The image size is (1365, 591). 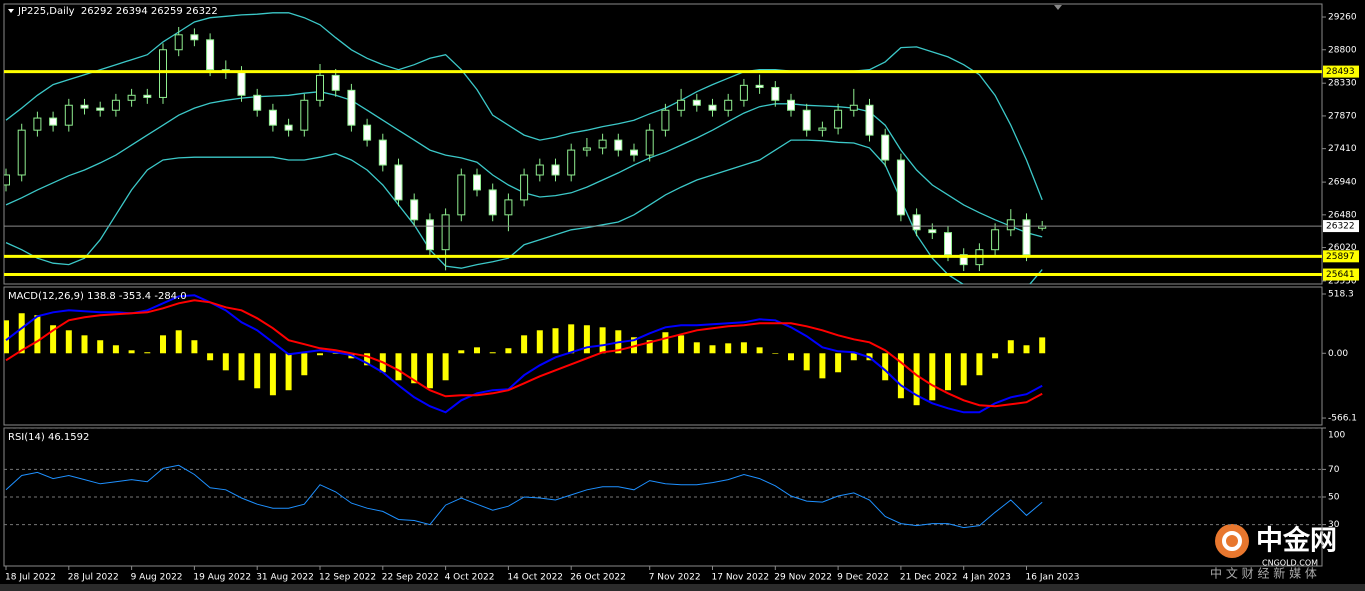 I want to click on x-tick-label: 12 Sep 2022, so click(x=347, y=578).